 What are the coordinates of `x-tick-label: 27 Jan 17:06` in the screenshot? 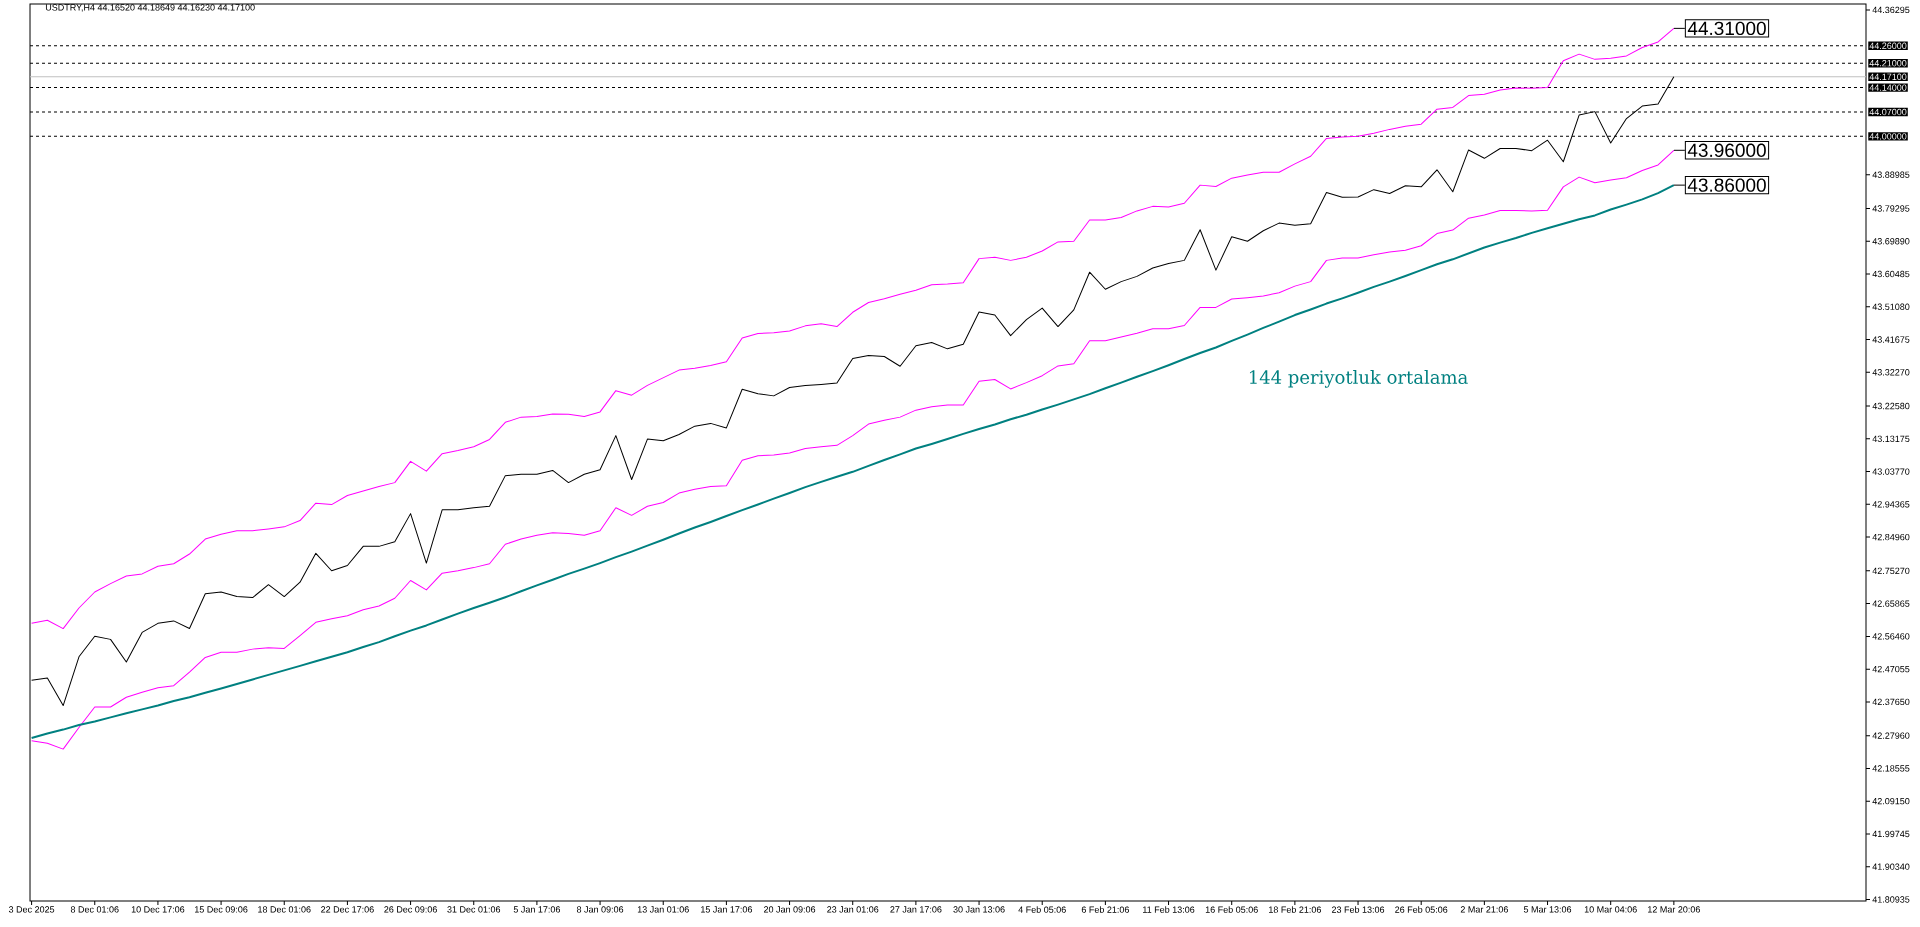 It's located at (916, 909).